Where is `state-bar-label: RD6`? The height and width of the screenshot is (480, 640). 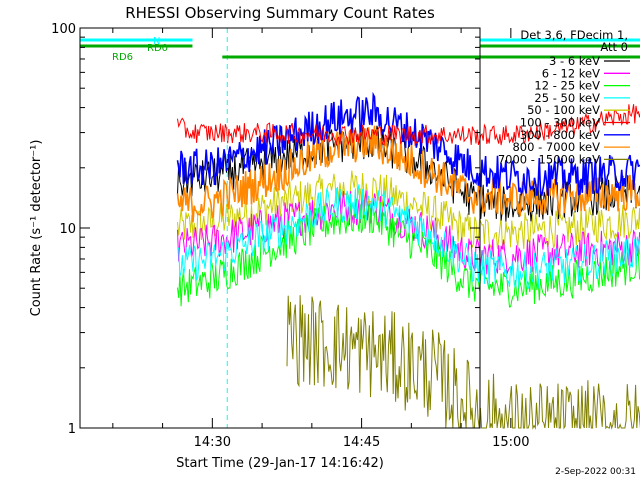 state-bar-label: RD6 is located at coordinates (122, 57).